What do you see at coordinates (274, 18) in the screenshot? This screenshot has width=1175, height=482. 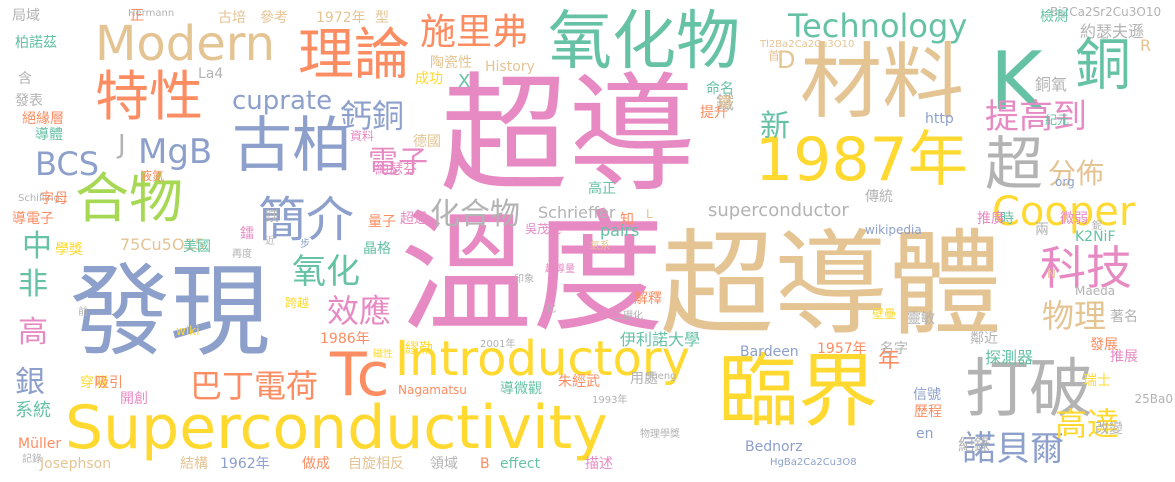 I see `cloud-word: 參考` at bounding box center [274, 18].